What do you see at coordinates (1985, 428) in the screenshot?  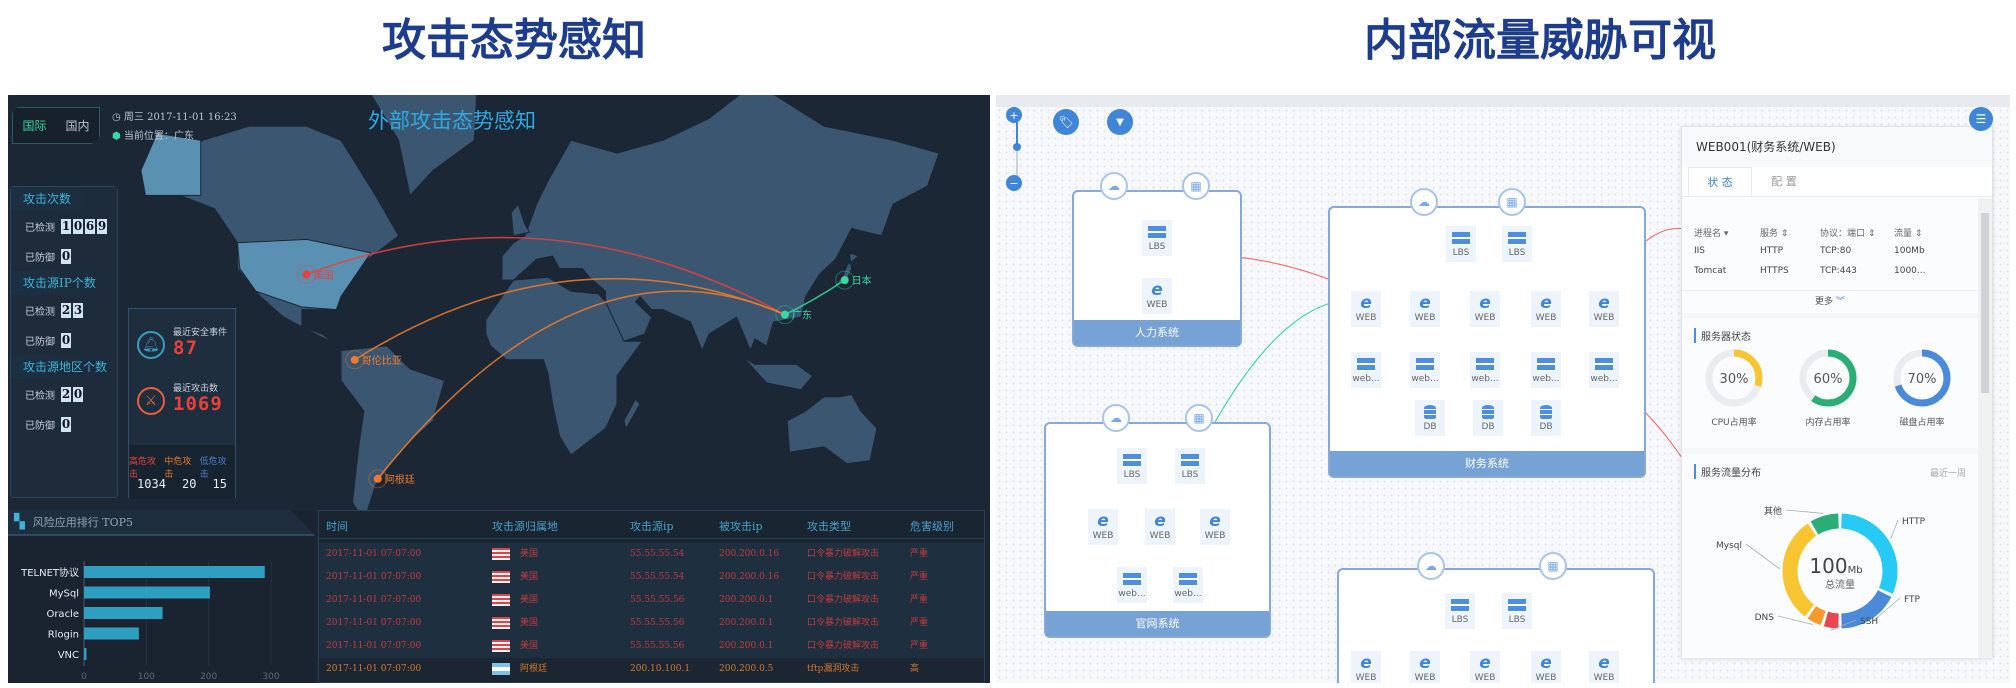 I see `panel-scrollbar` at bounding box center [1985, 428].